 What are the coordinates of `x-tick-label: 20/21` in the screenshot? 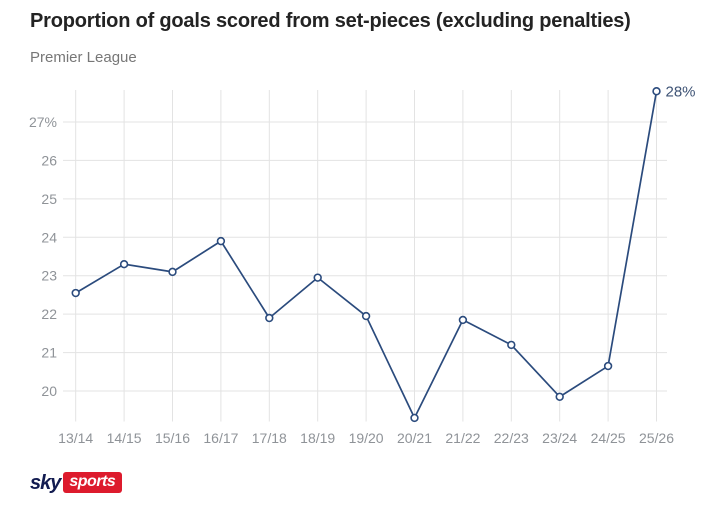 It's located at (414, 438).